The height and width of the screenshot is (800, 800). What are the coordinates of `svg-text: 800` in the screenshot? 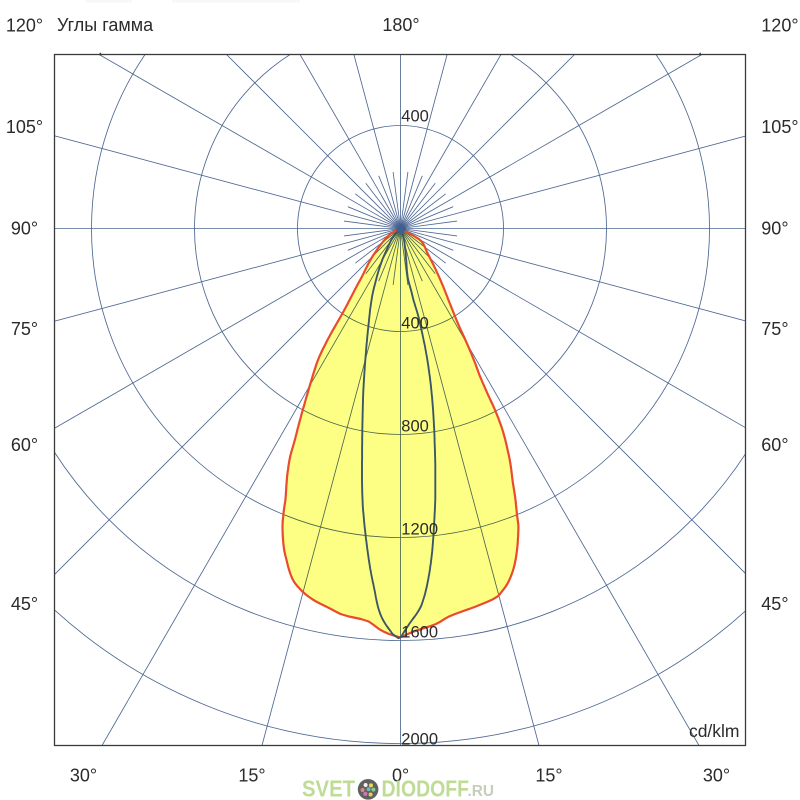 It's located at (415, 427).